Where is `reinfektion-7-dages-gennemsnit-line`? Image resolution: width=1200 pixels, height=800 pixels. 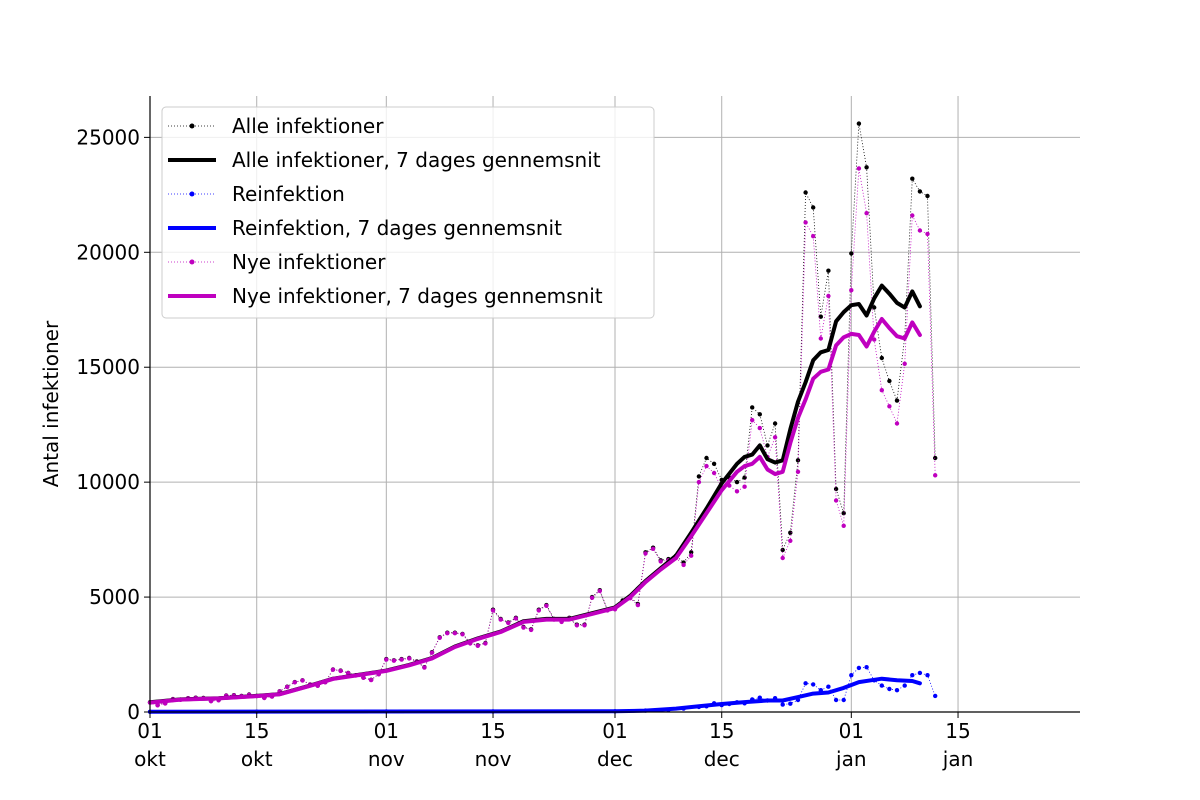 reinfektion-7-dages-gennemsnit-line is located at coordinates (535, 695).